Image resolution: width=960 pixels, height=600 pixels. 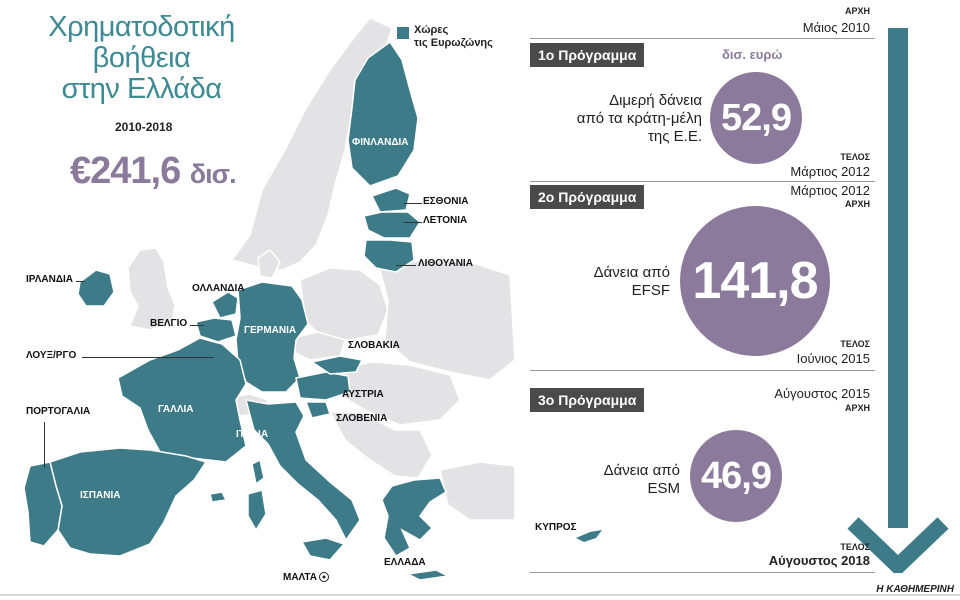 What do you see at coordinates (446, 201) in the screenshot?
I see `label-estonia: ΕΣΘΟΝΙΑ` at bounding box center [446, 201].